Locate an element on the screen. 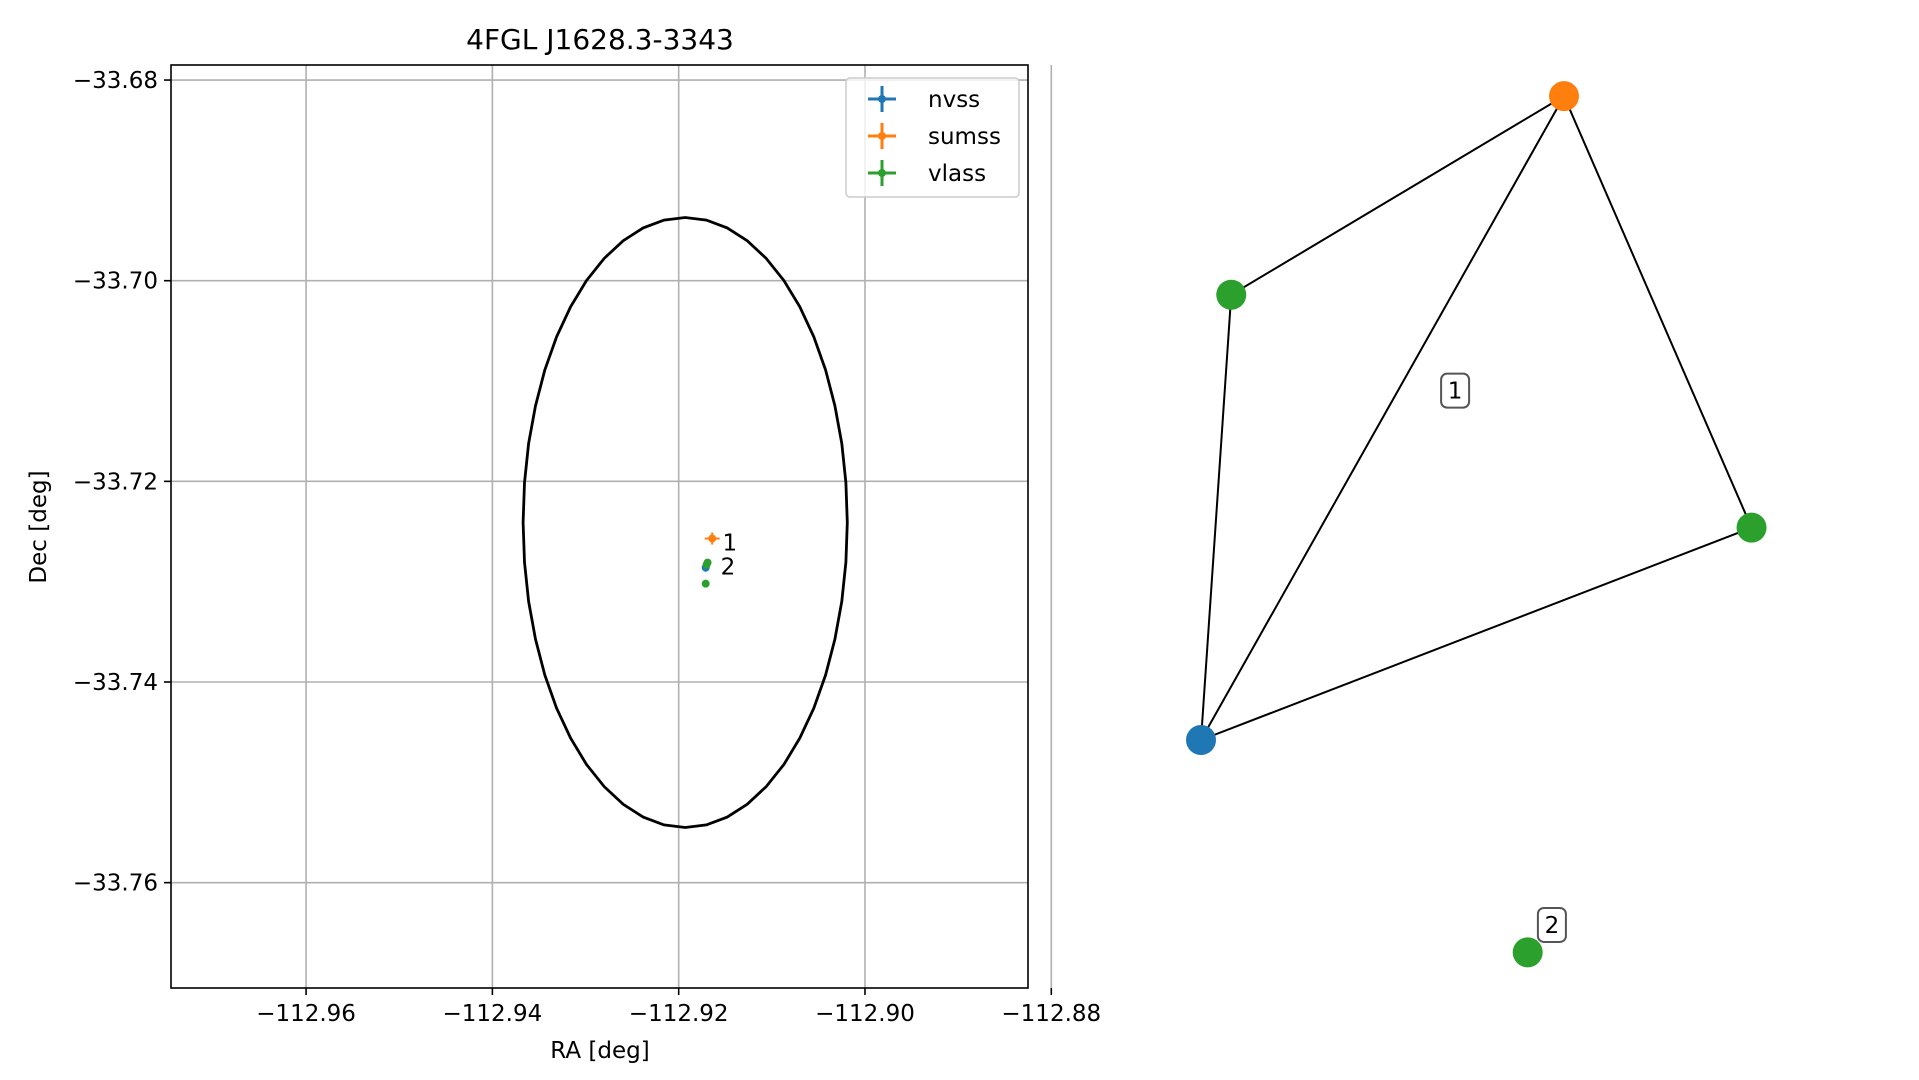 The height and width of the screenshot is (1080, 1919). group-label: 2 is located at coordinates (1552, 926).